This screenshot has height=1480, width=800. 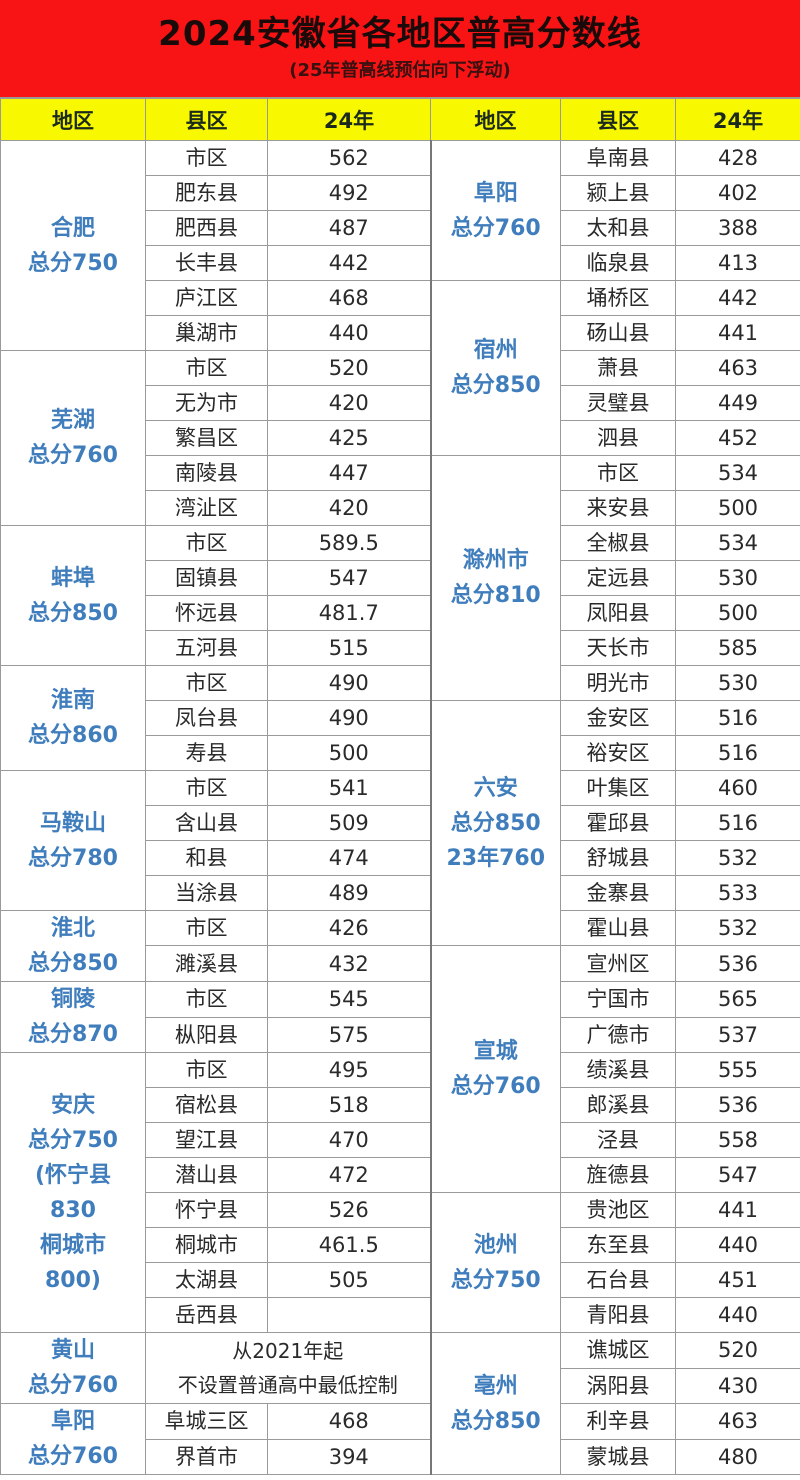 I want to click on score-cell: 449, so click(x=737, y=403).